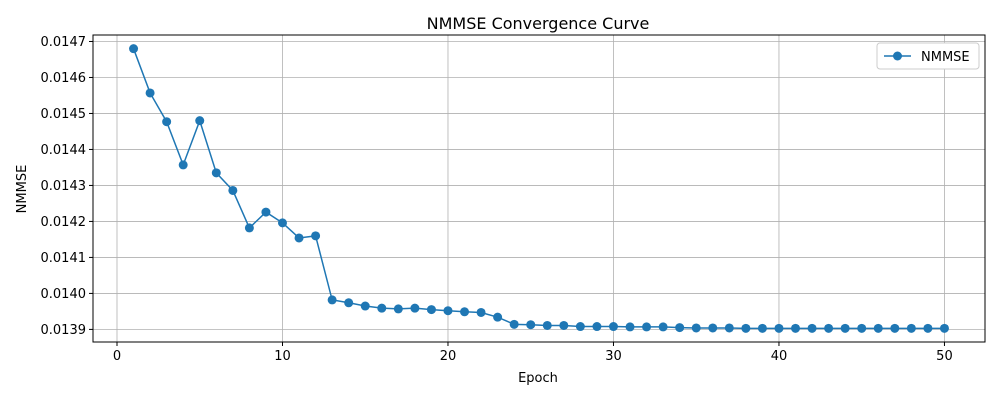 This screenshot has width=1000, height=400. I want to click on chart-title: NMMSE Convergence Curve, so click(538, 23).